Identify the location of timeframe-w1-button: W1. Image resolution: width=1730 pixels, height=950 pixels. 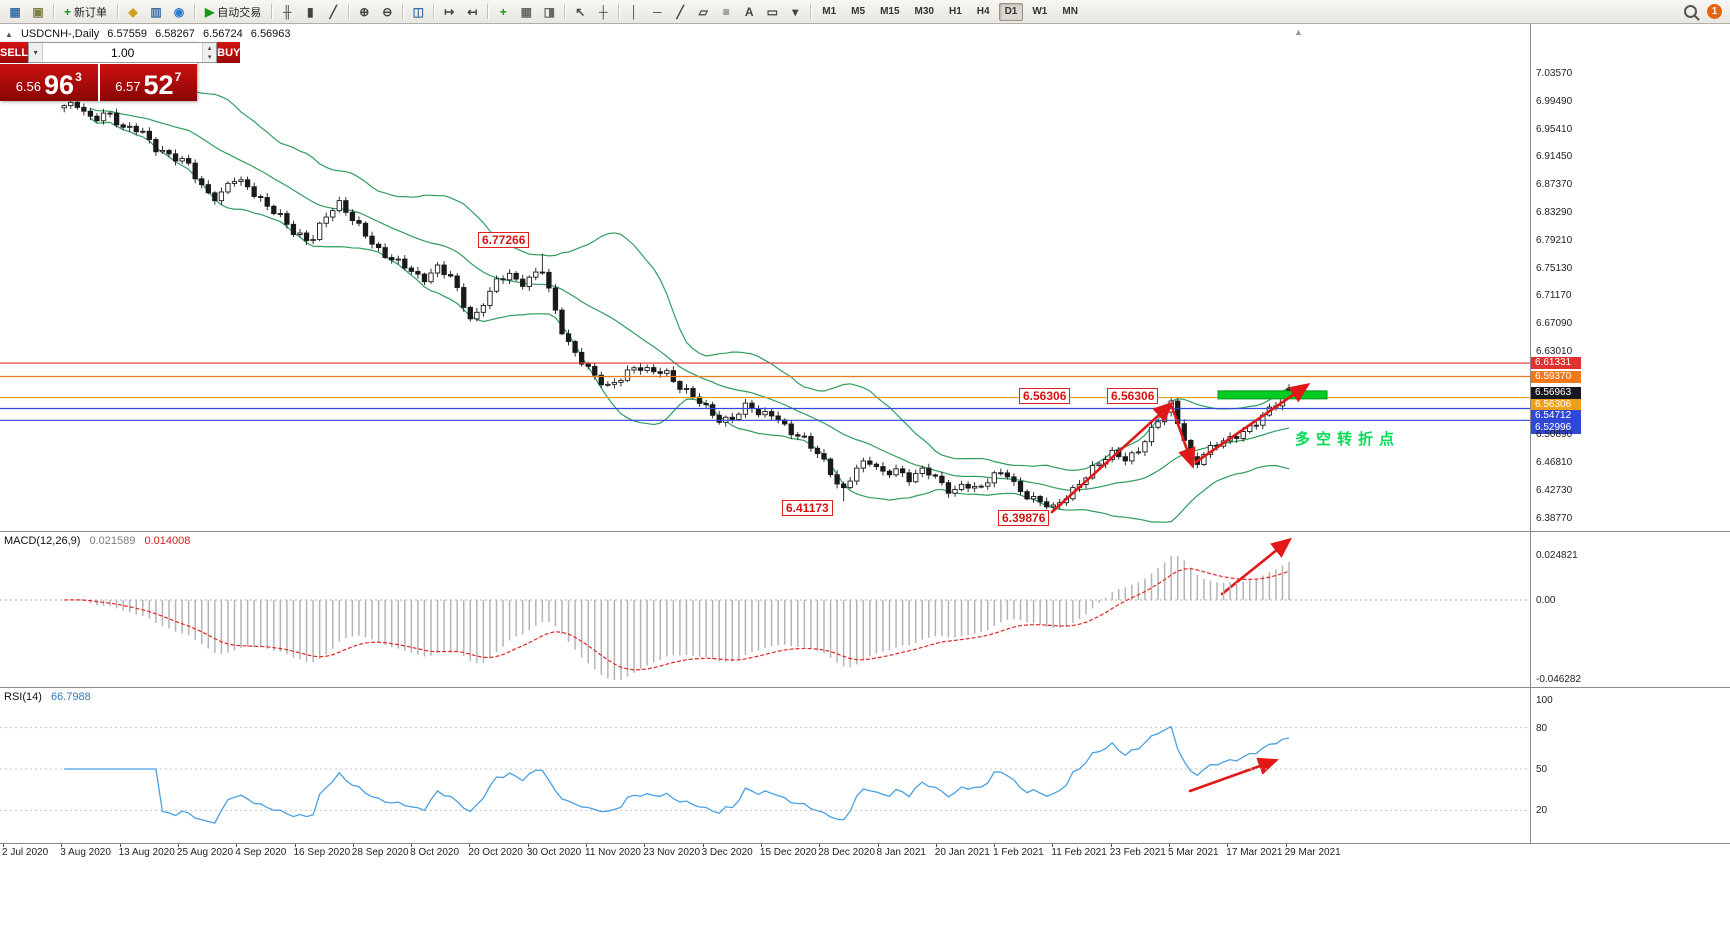
(1040, 11).